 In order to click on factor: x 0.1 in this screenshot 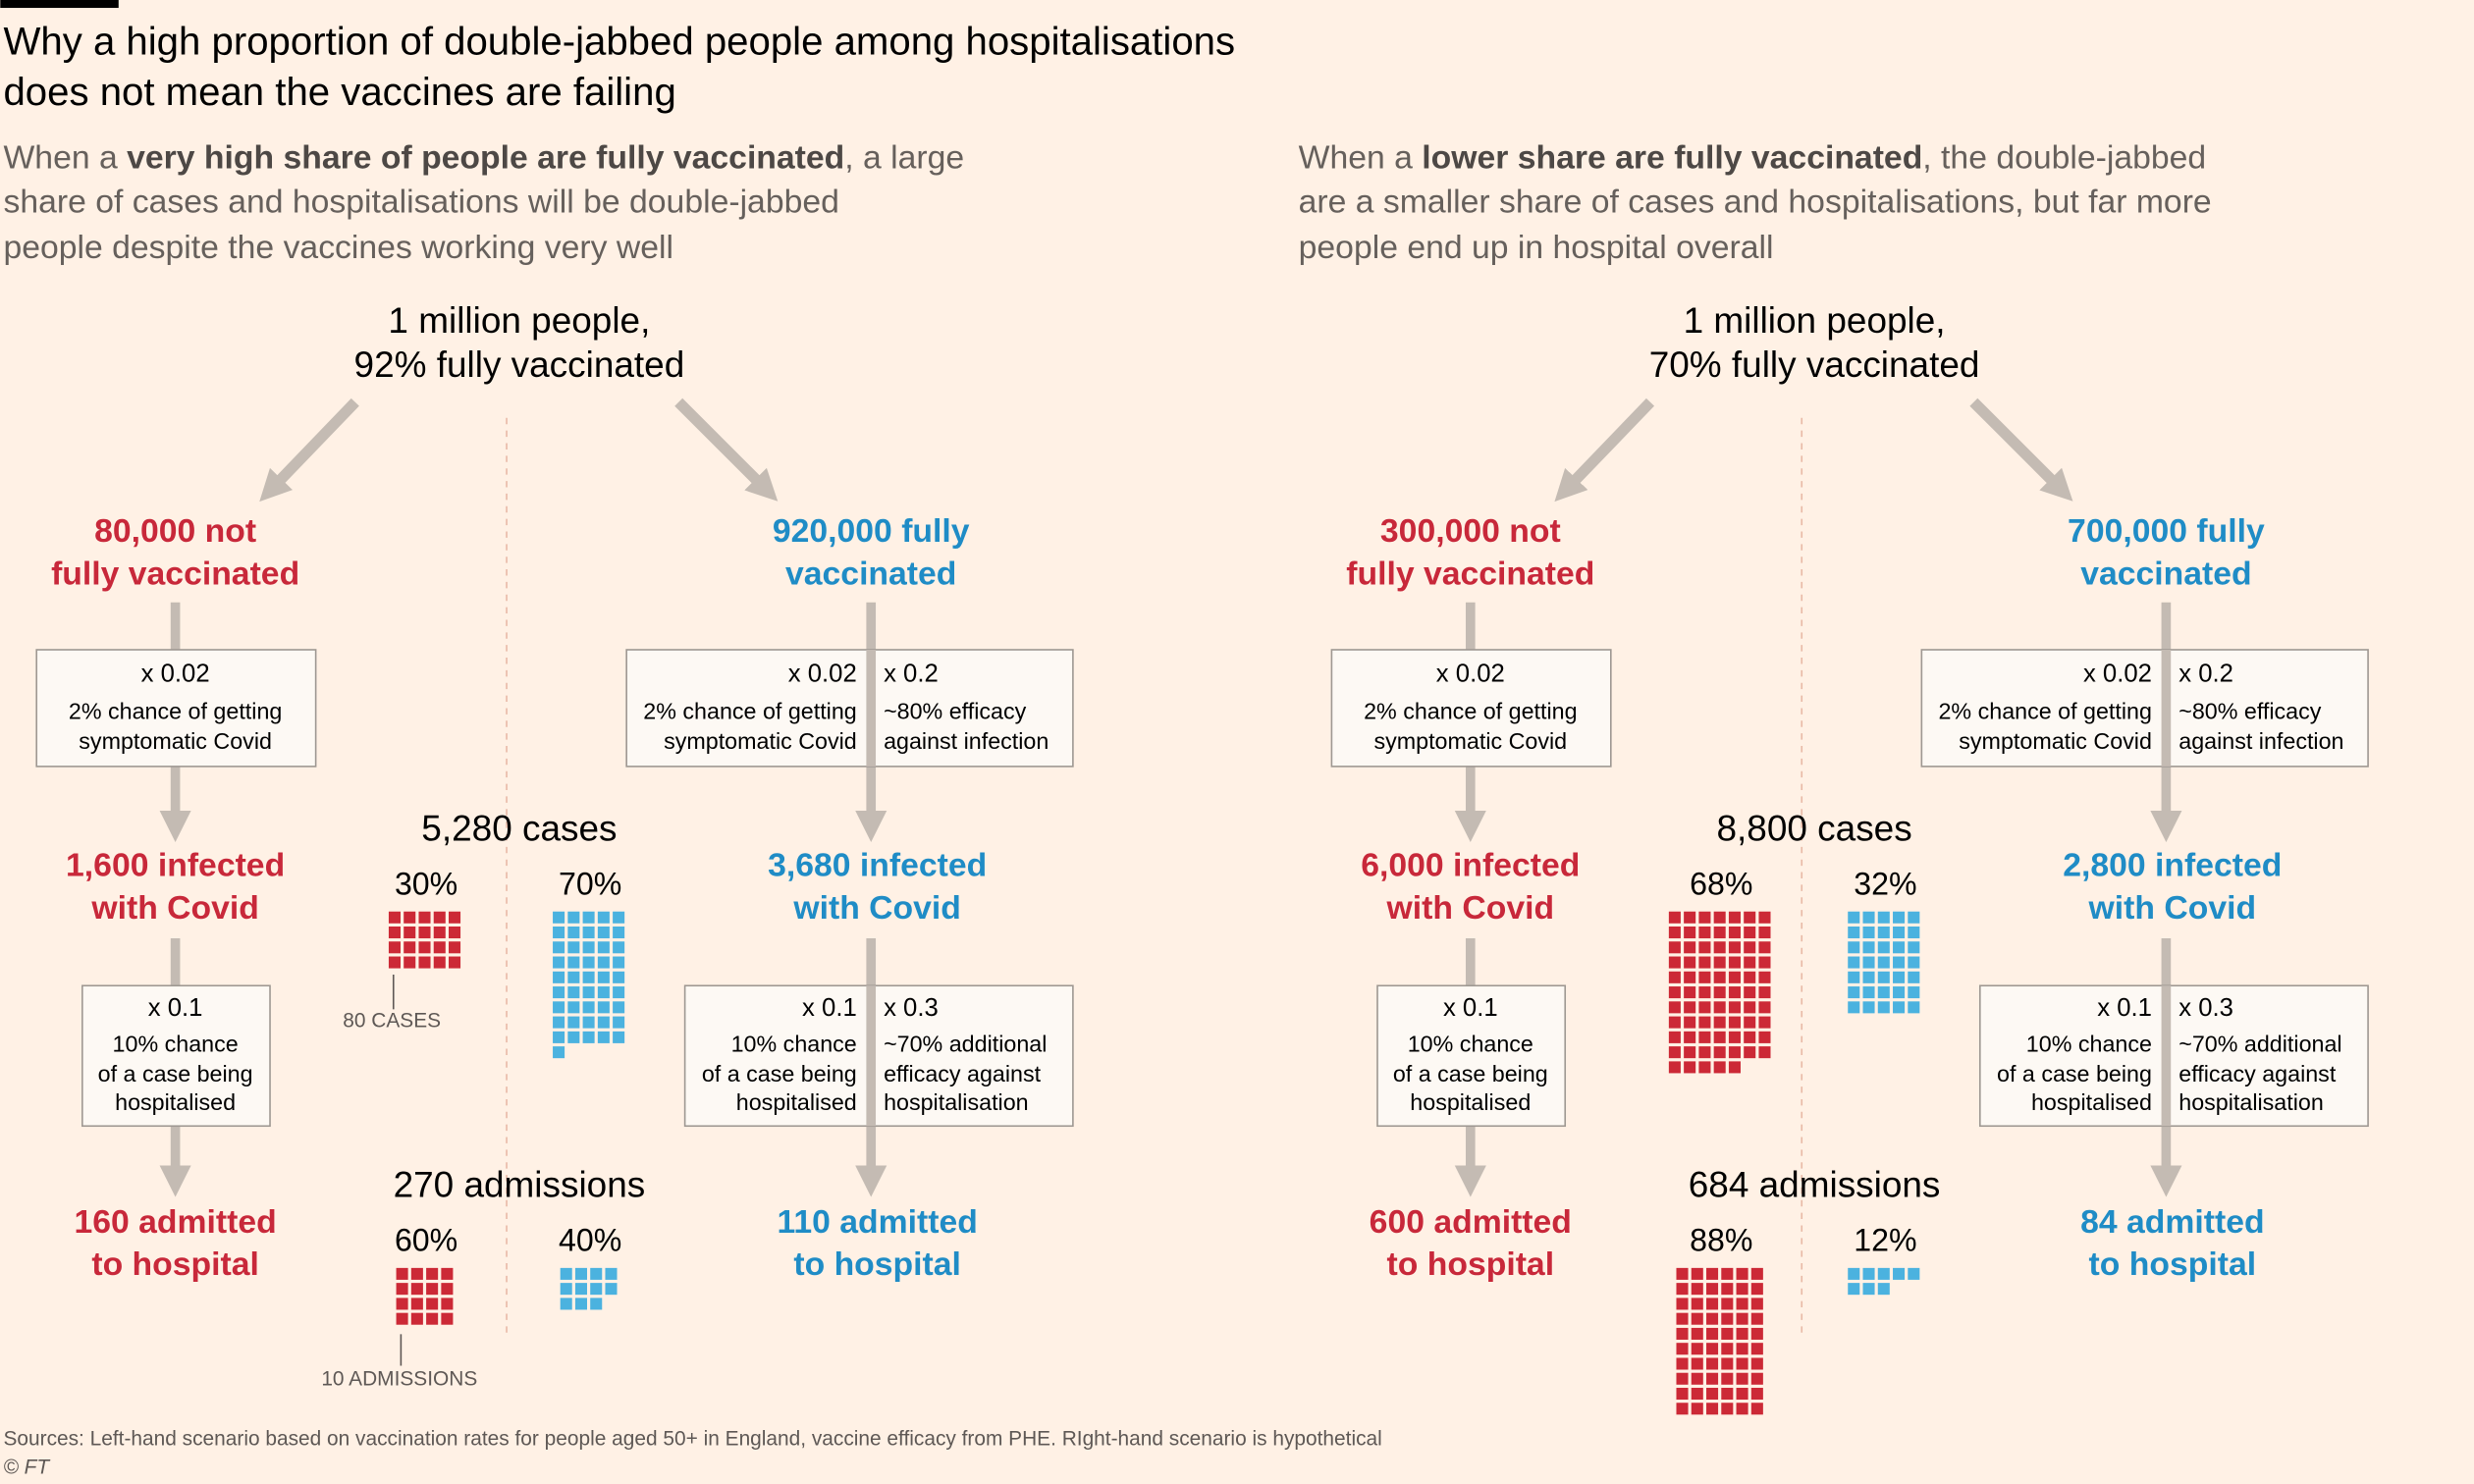, I will do `click(1470, 1008)`.